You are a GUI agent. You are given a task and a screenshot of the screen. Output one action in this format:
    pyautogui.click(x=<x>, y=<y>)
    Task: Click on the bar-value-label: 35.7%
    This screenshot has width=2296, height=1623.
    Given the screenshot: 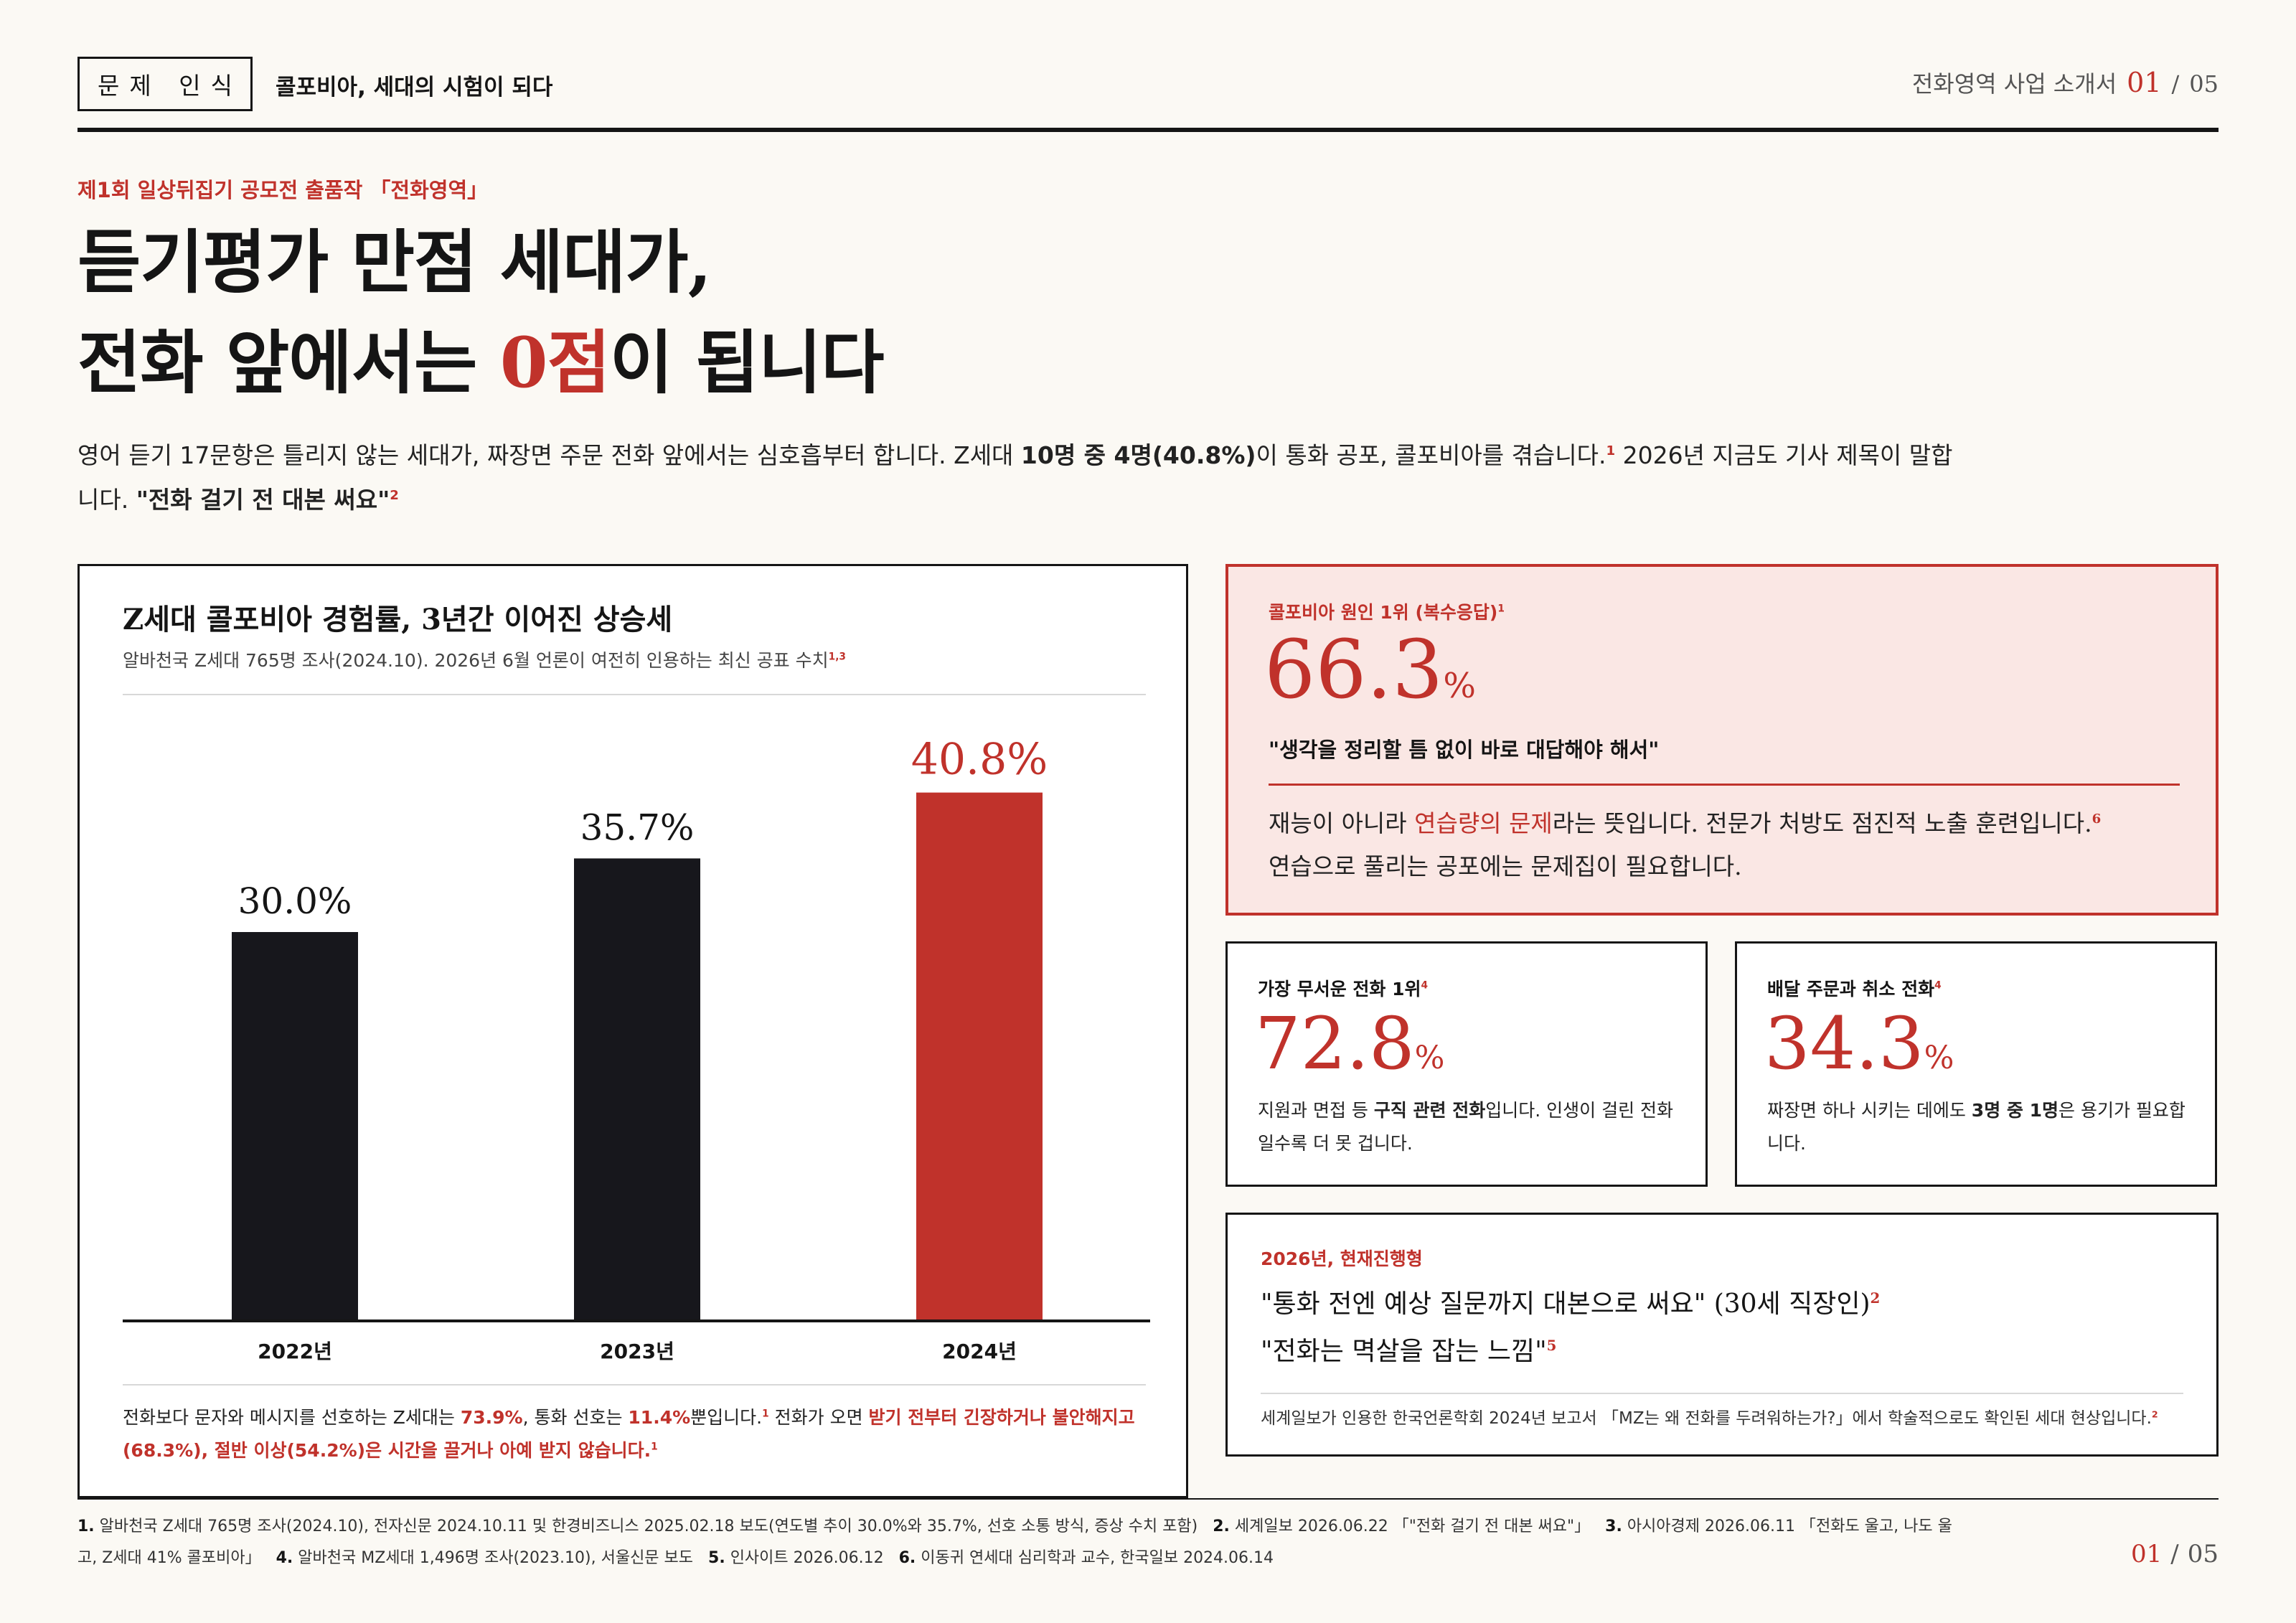 What is the action you would take?
    pyautogui.click(x=638, y=827)
    